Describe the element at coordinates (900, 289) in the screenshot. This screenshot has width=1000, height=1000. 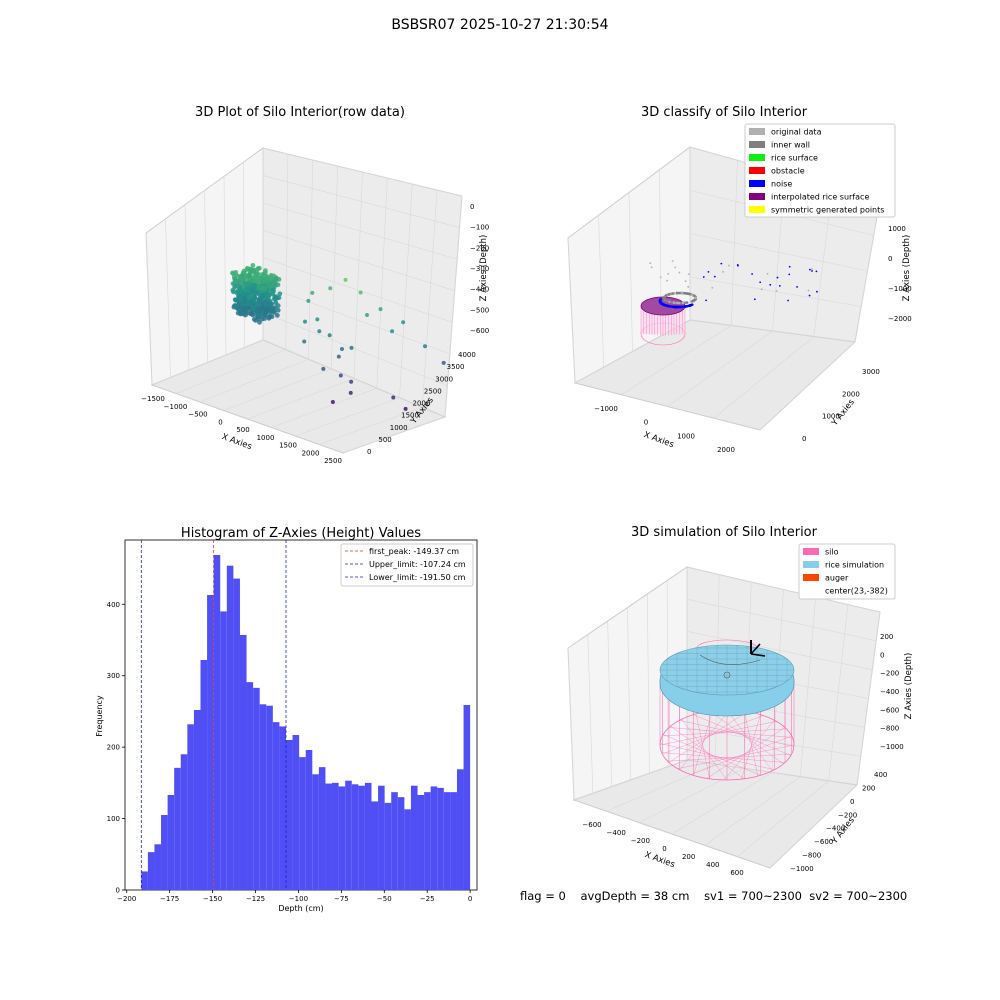
I see `z-tick-label: −1000` at that location.